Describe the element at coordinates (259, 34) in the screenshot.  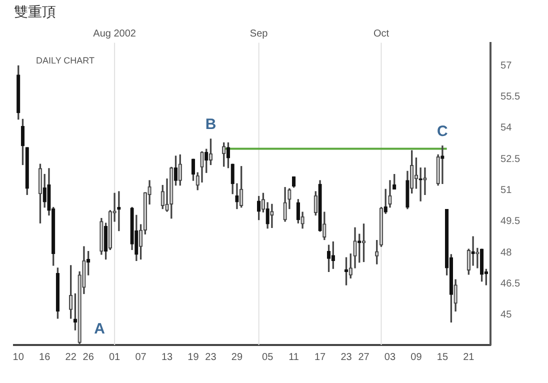
I see `ref-line-label: Sep` at that location.